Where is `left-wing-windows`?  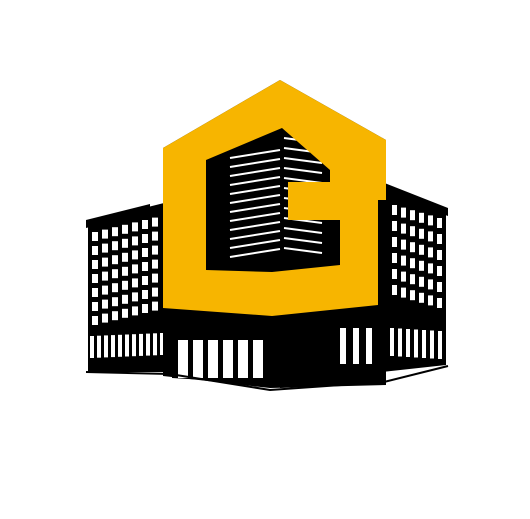
left-wing-windows is located at coordinates (125, 271).